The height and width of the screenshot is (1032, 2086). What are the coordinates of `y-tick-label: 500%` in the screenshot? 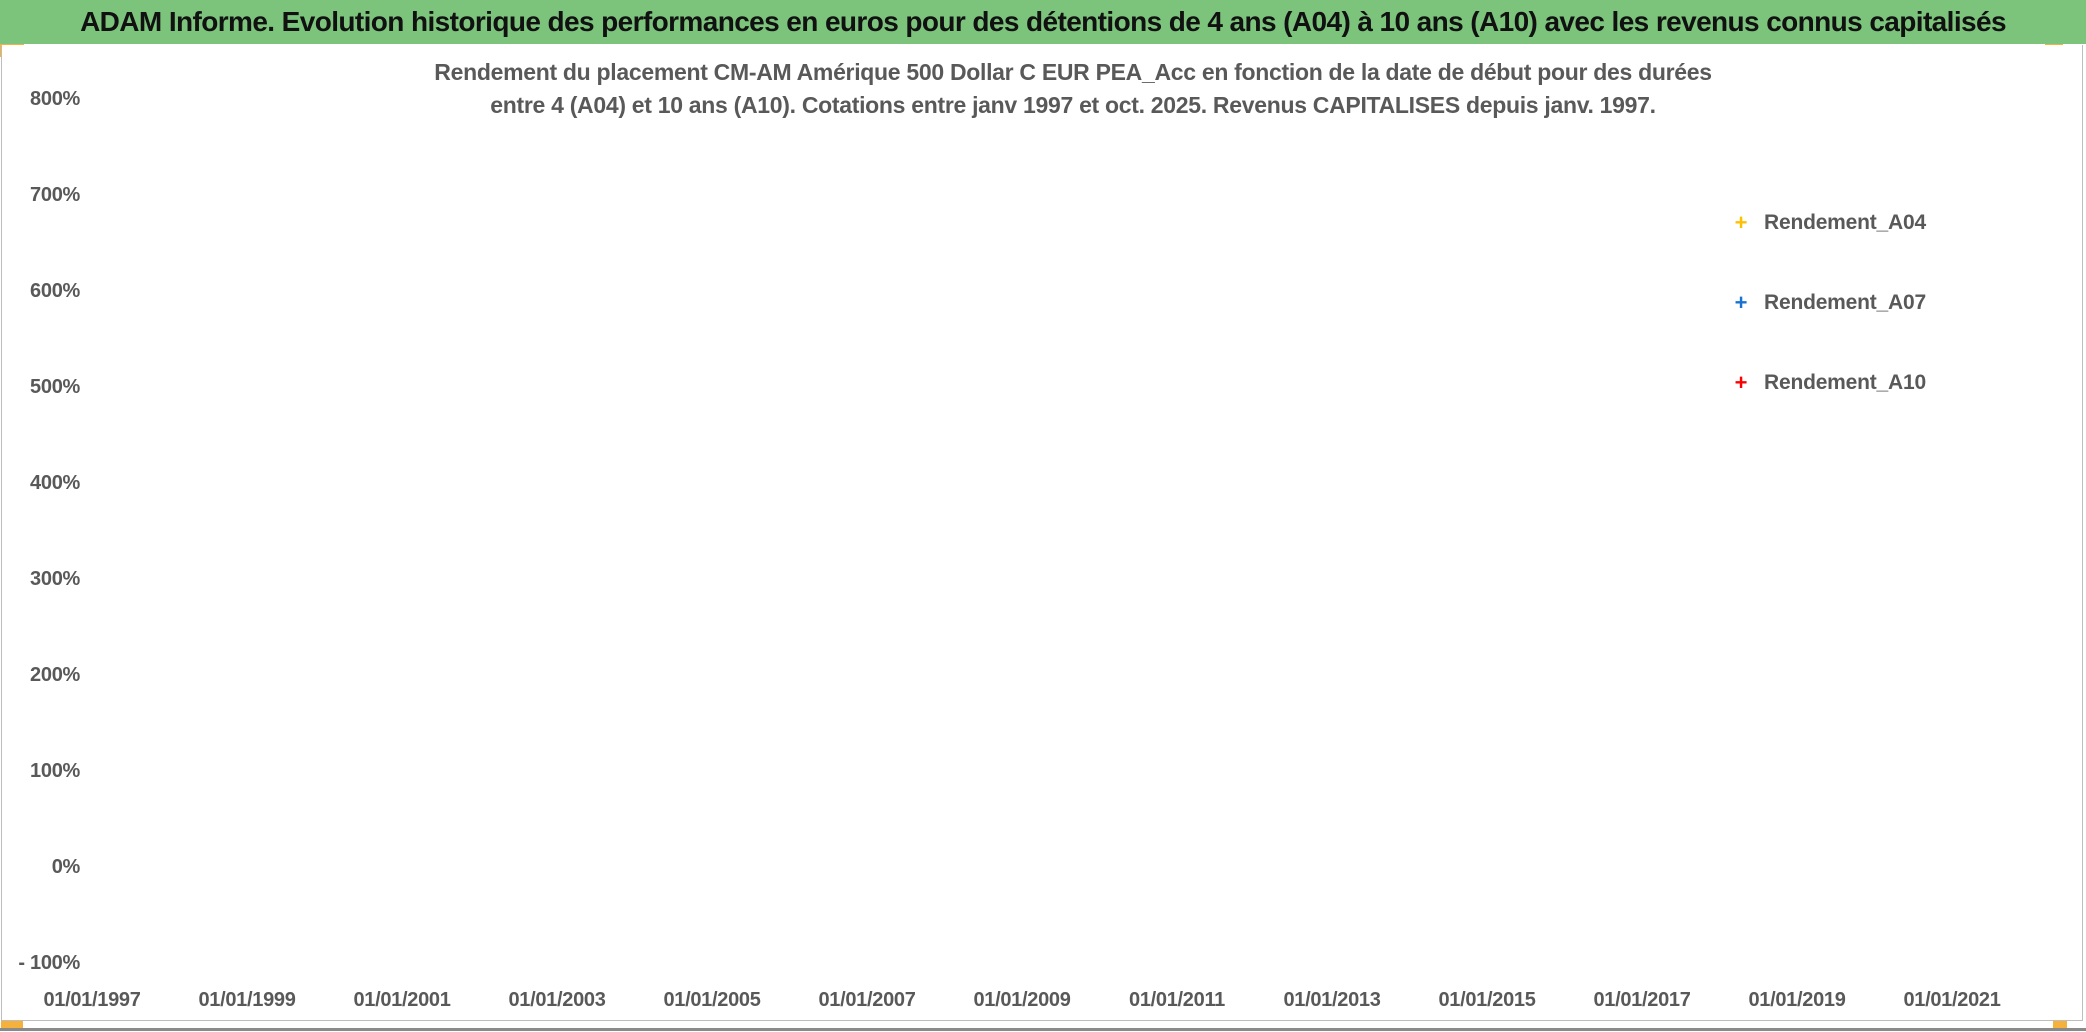 It's located at (55, 387).